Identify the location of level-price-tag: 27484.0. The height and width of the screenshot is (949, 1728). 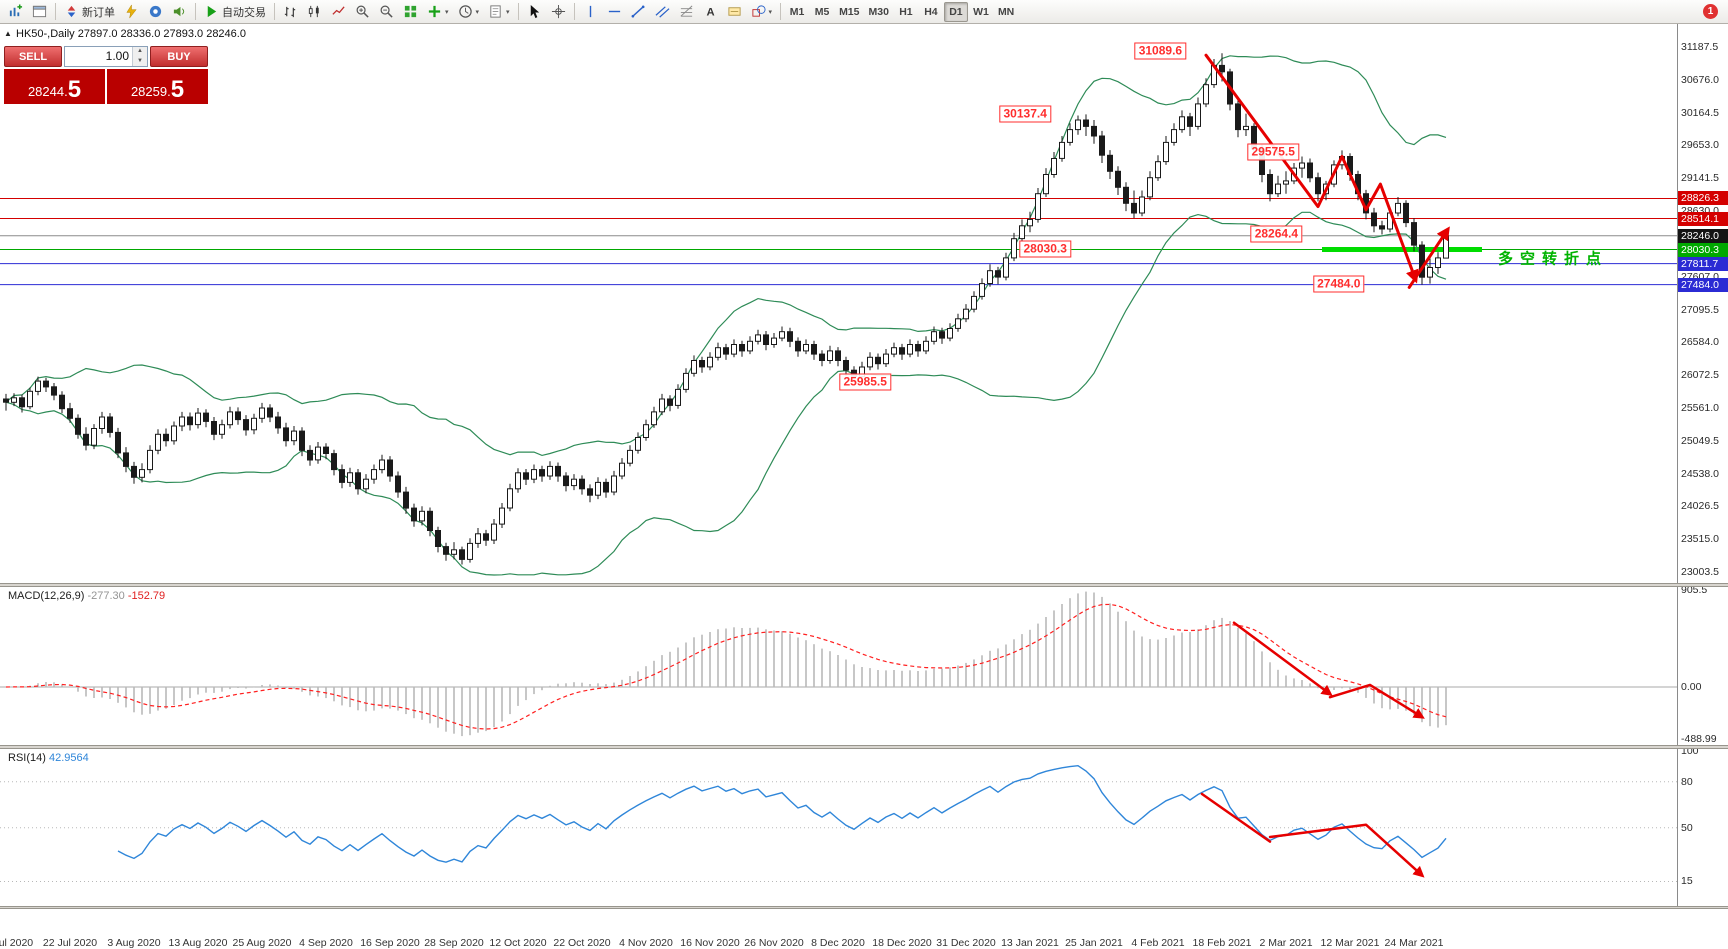
(1703, 284).